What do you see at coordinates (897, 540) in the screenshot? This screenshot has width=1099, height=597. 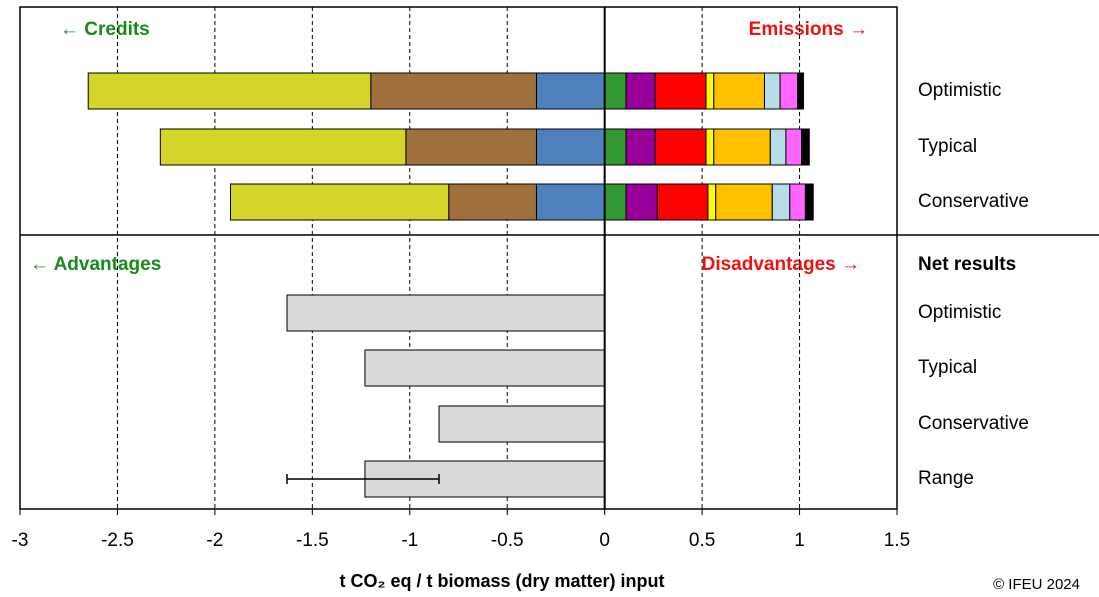 I see `x-tick-label: 1.5` at bounding box center [897, 540].